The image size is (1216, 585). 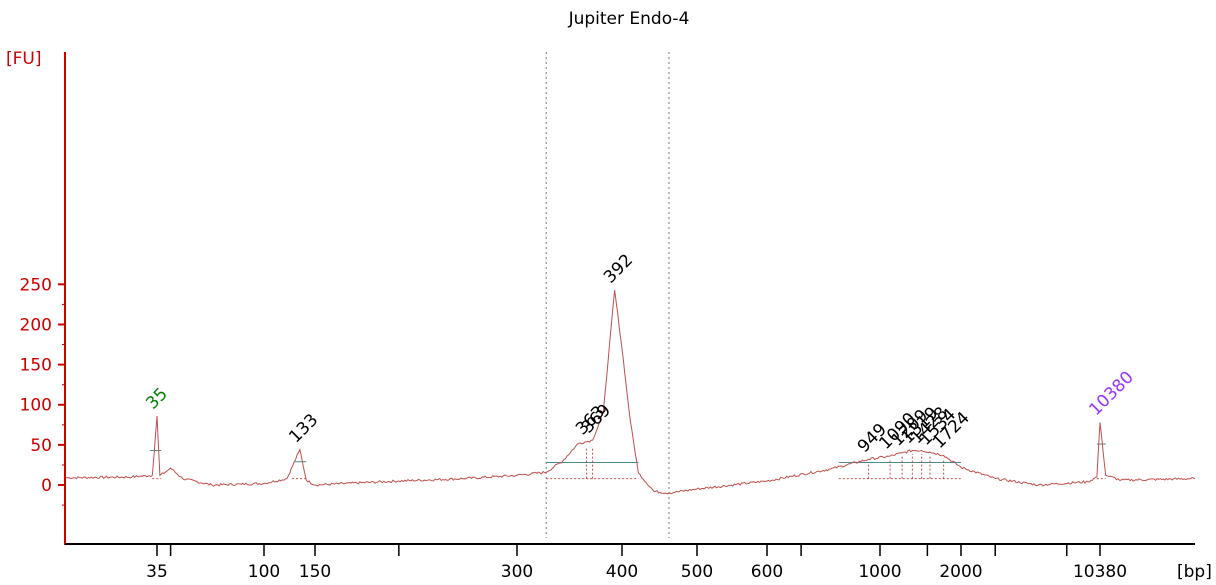 I want to click on x-tick-label: 100, so click(x=264, y=572).